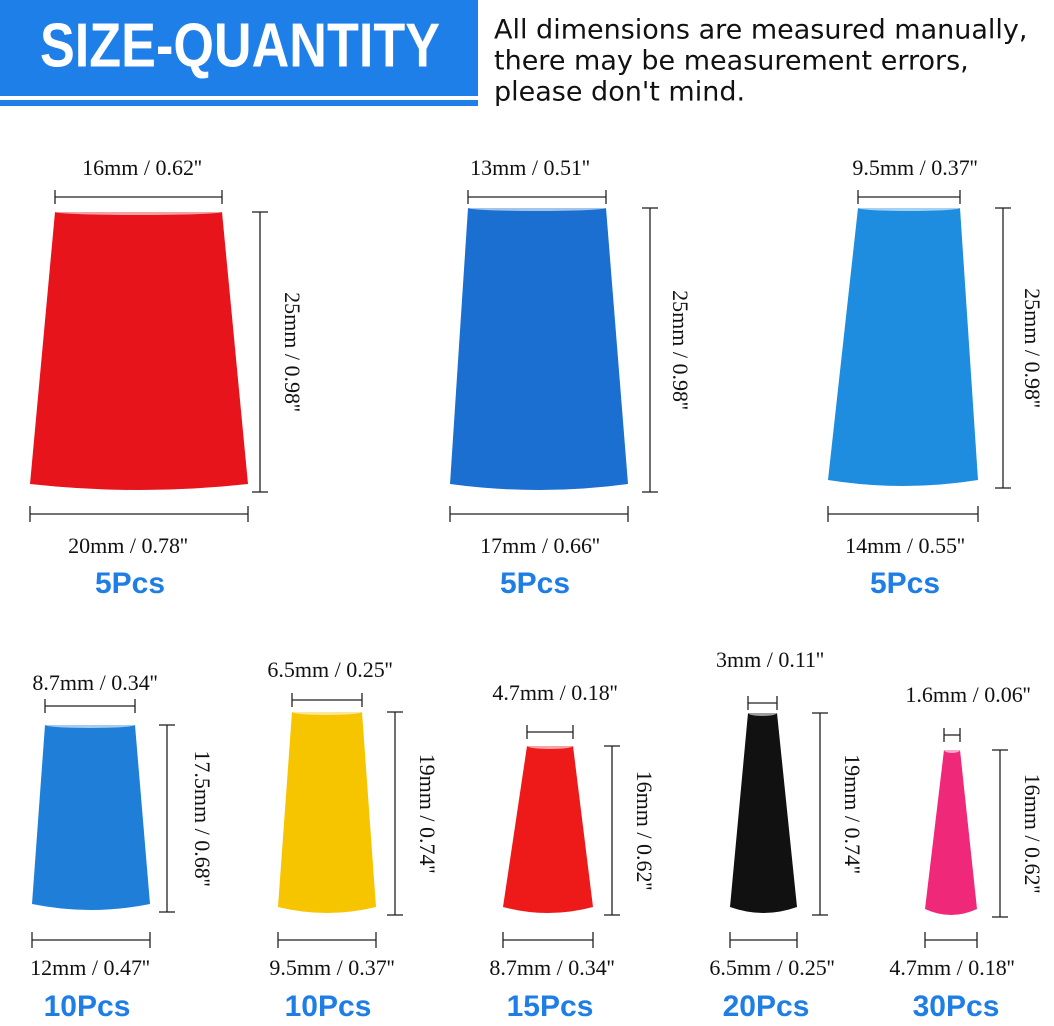 This screenshot has width=1054, height=1026. What do you see at coordinates (540, 545) in the screenshot?
I see `bottom-size: 17mm / 0.66''` at bounding box center [540, 545].